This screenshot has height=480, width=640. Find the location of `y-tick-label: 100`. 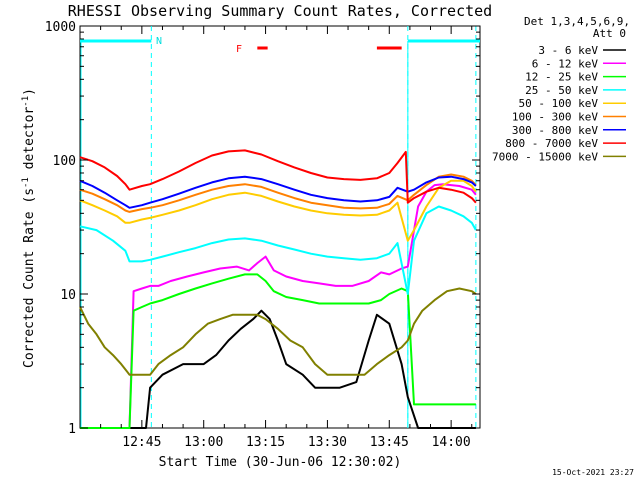

y-tick-label: 100 is located at coordinates (64, 161).